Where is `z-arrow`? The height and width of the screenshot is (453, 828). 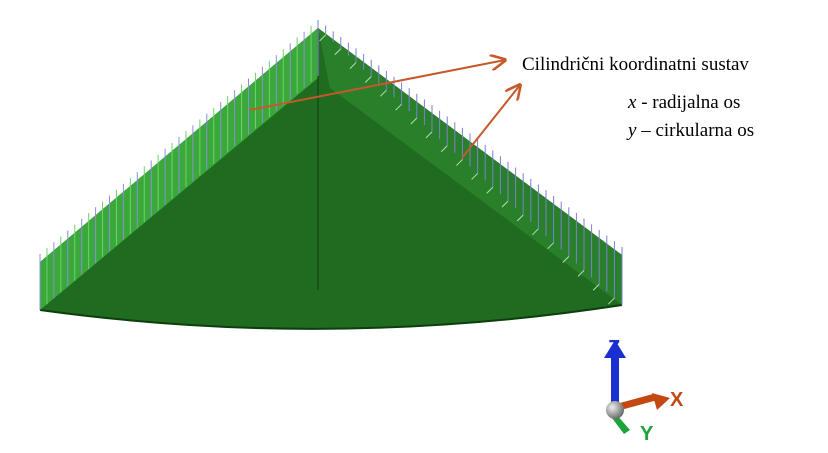 z-arrow is located at coordinates (615, 380).